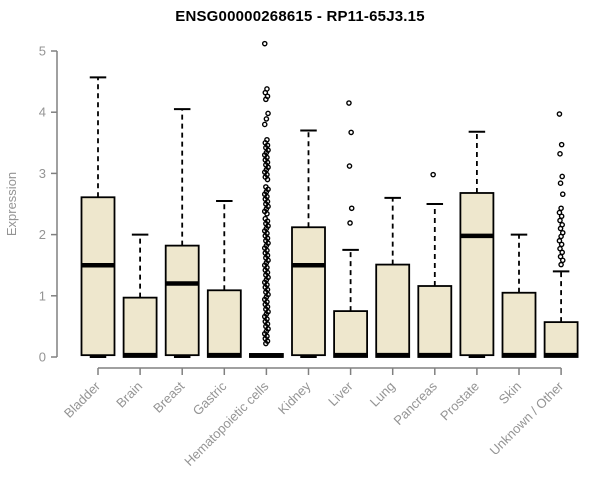 This screenshot has height=500, width=600. I want to click on x-axis-category-label: Liver, so click(340, 393).